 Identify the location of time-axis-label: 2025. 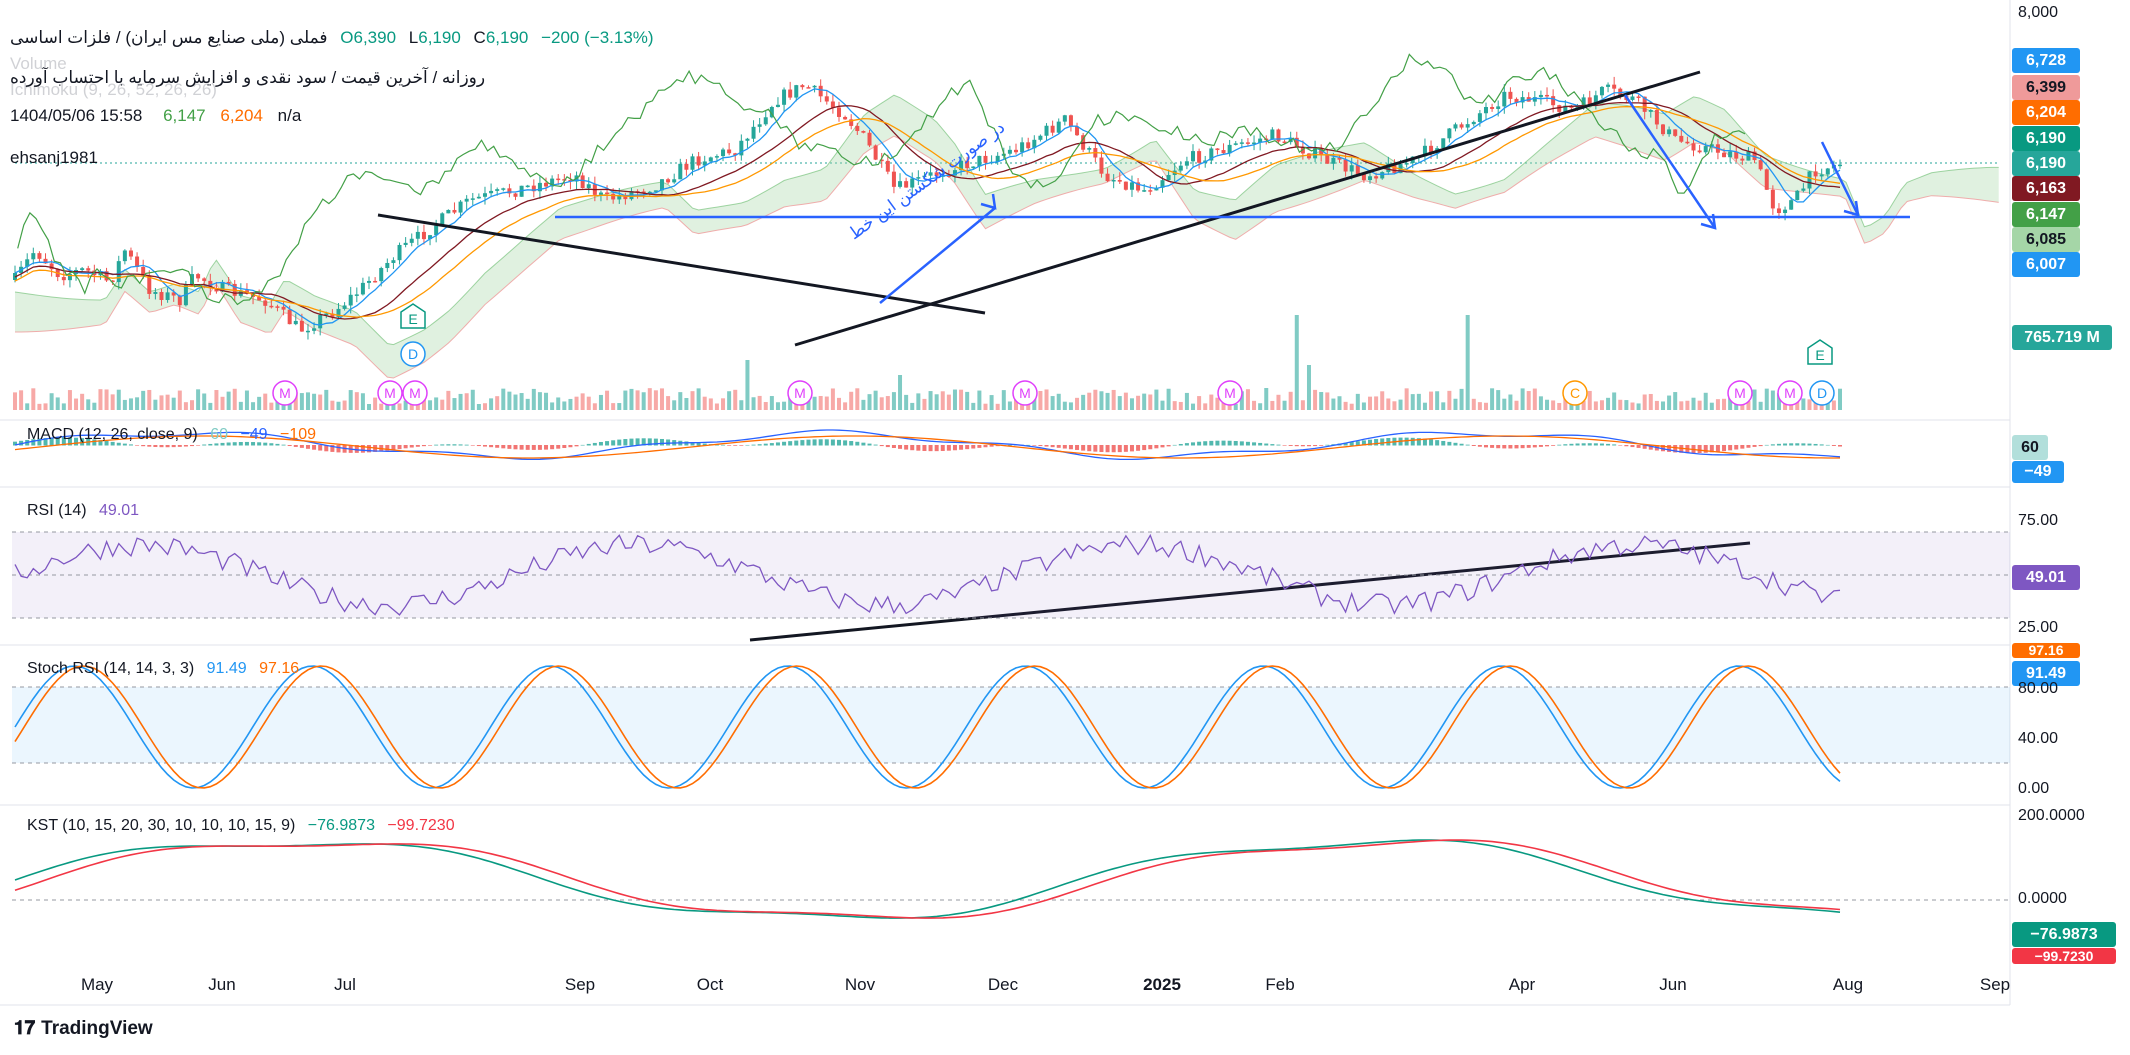
(1162, 985).